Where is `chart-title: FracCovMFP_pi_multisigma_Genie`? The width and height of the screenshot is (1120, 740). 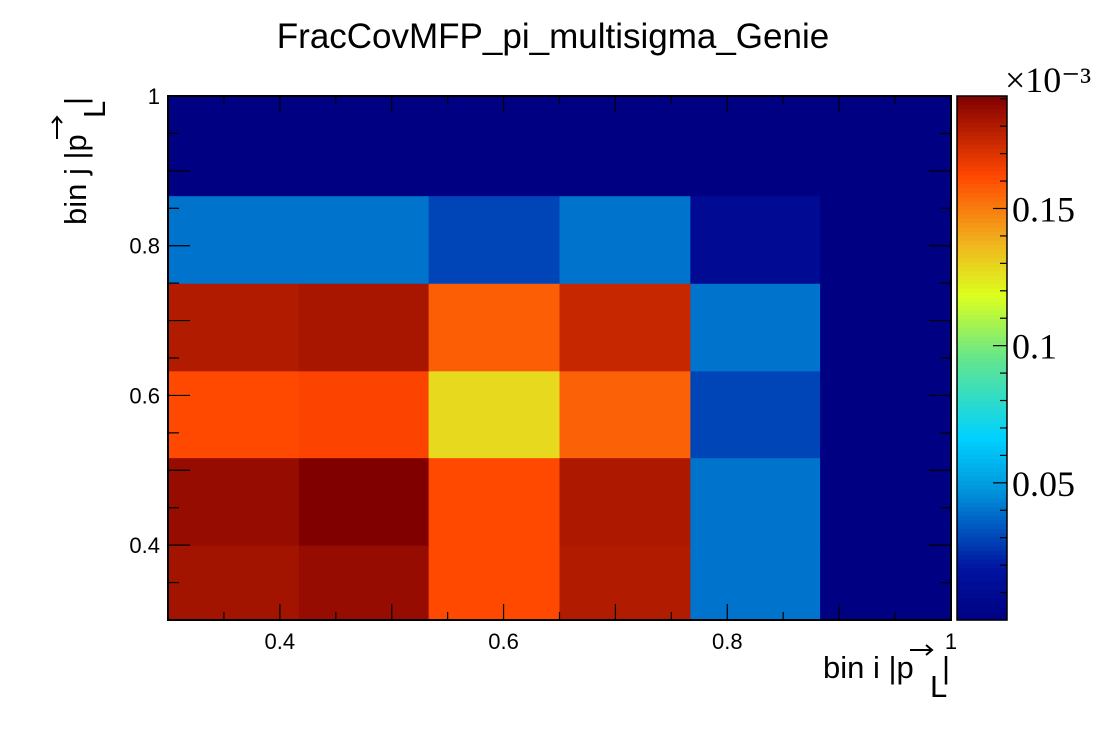 chart-title: FracCovMFP_pi_multisigma_Genie is located at coordinates (553, 36).